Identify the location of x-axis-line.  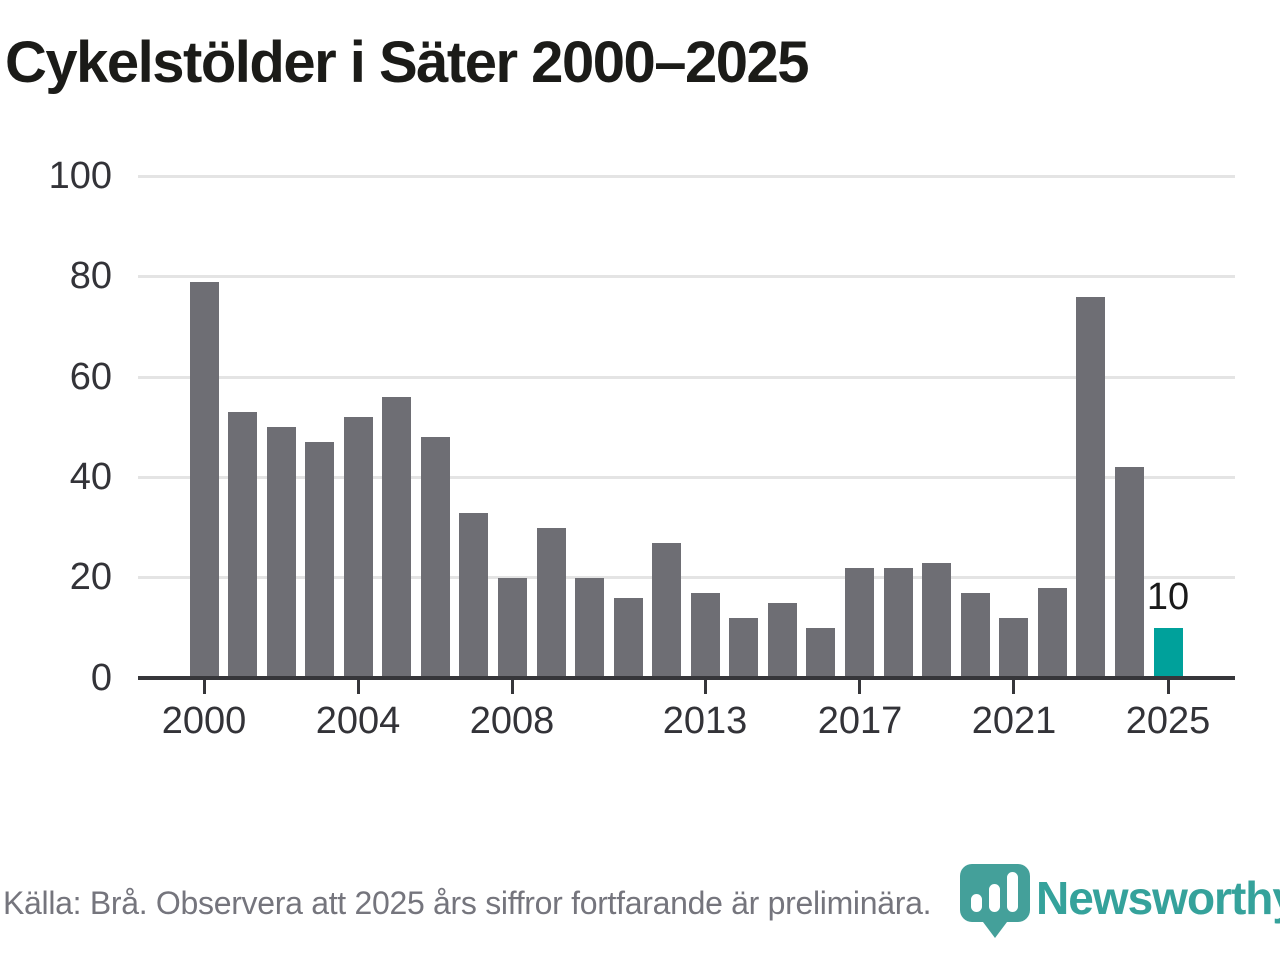
(686, 678).